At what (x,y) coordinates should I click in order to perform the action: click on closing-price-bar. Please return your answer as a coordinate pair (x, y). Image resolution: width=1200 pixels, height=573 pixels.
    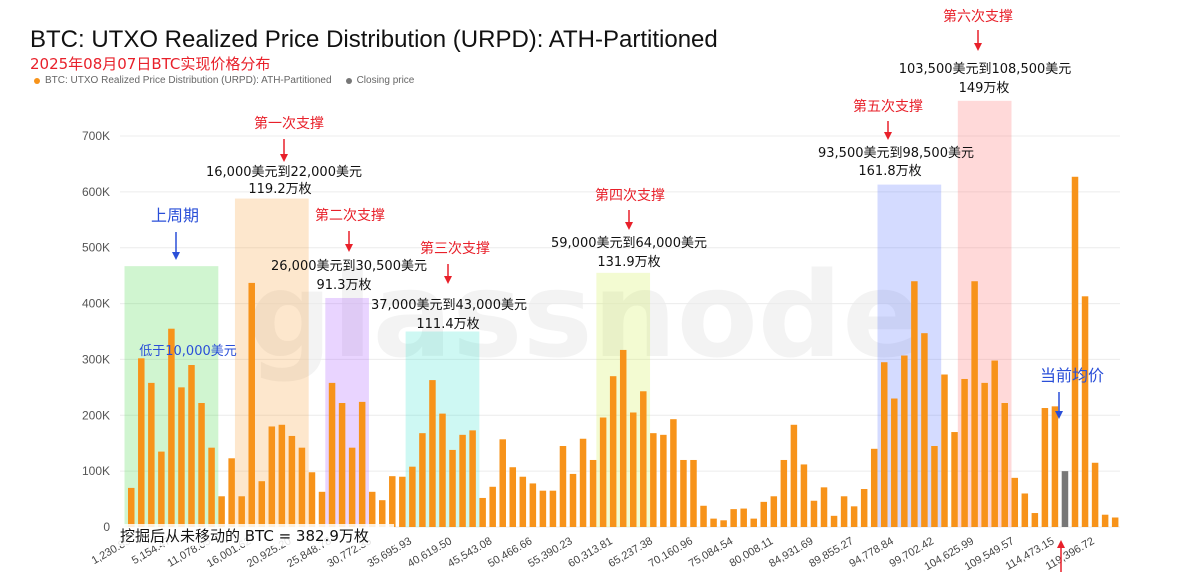
    Looking at the image, I should click on (1065, 499).